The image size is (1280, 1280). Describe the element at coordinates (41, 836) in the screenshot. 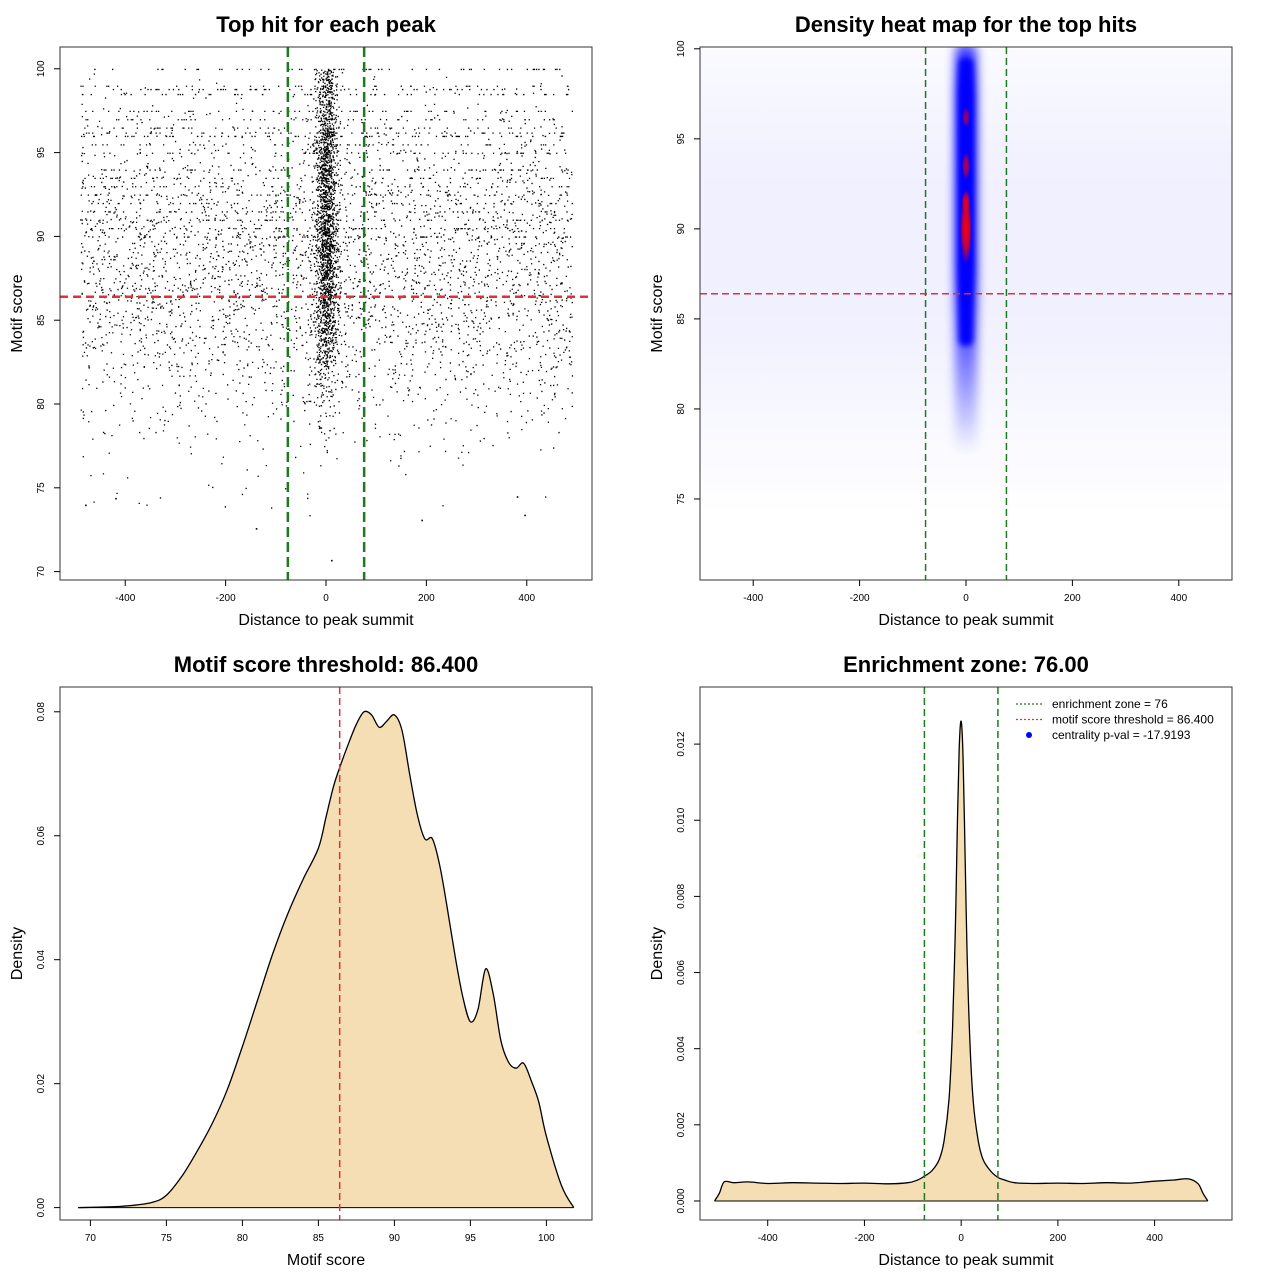

I see `y-tick-label: 0.06` at that location.